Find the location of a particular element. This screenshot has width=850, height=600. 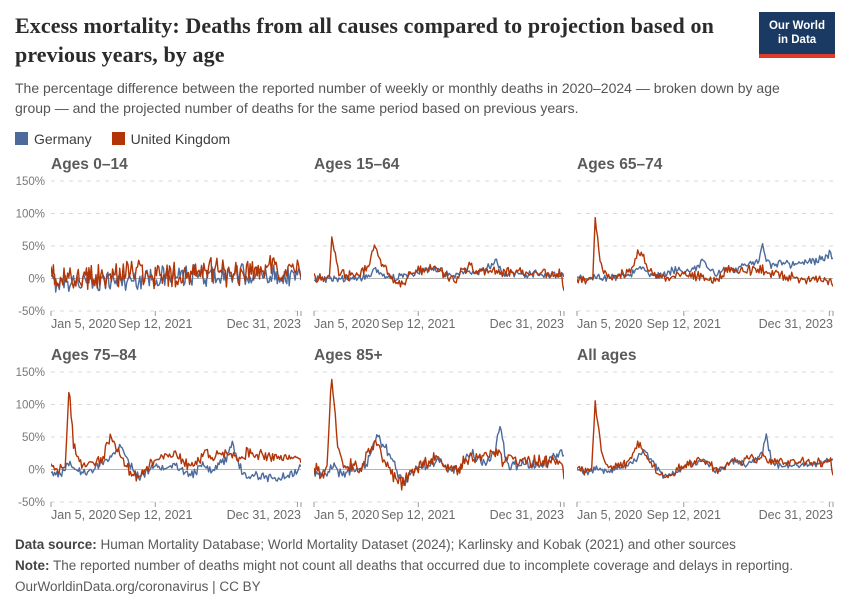

owid-logo: Our World in Data is located at coordinates (797, 35).